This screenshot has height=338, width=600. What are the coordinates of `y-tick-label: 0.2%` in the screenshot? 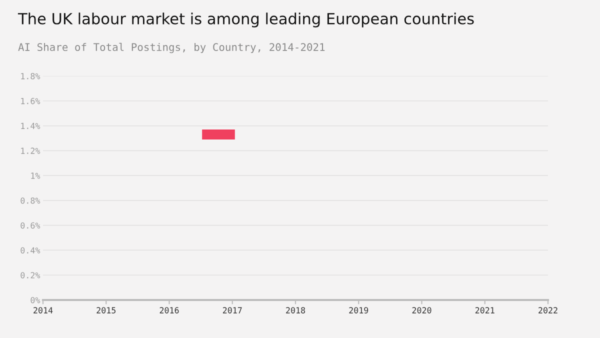 It's located at (30, 275).